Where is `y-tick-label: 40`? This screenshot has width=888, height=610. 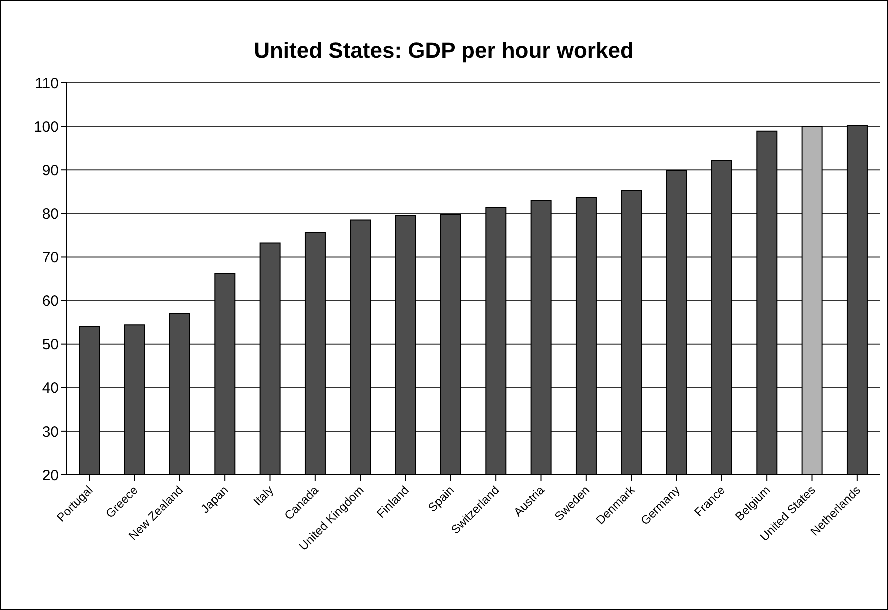 y-tick-label: 40 is located at coordinates (50, 389).